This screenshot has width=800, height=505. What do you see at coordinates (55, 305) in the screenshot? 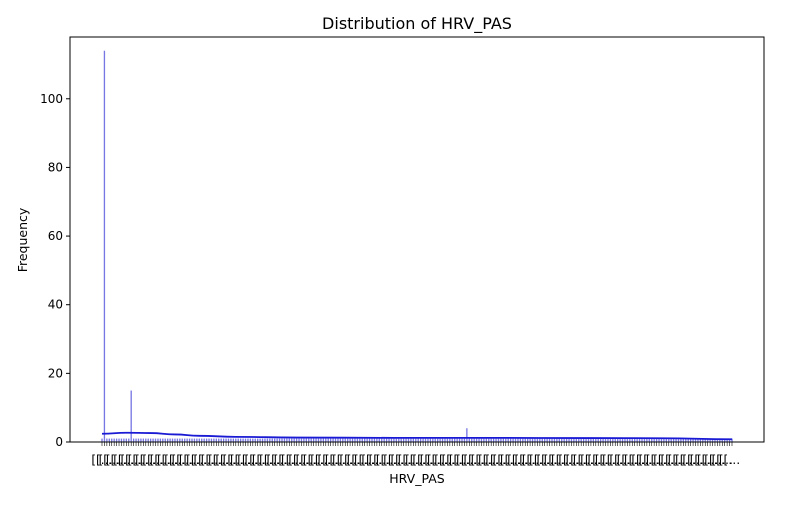
I see `y-tick-label: 40` at bounding box center [55, 305].